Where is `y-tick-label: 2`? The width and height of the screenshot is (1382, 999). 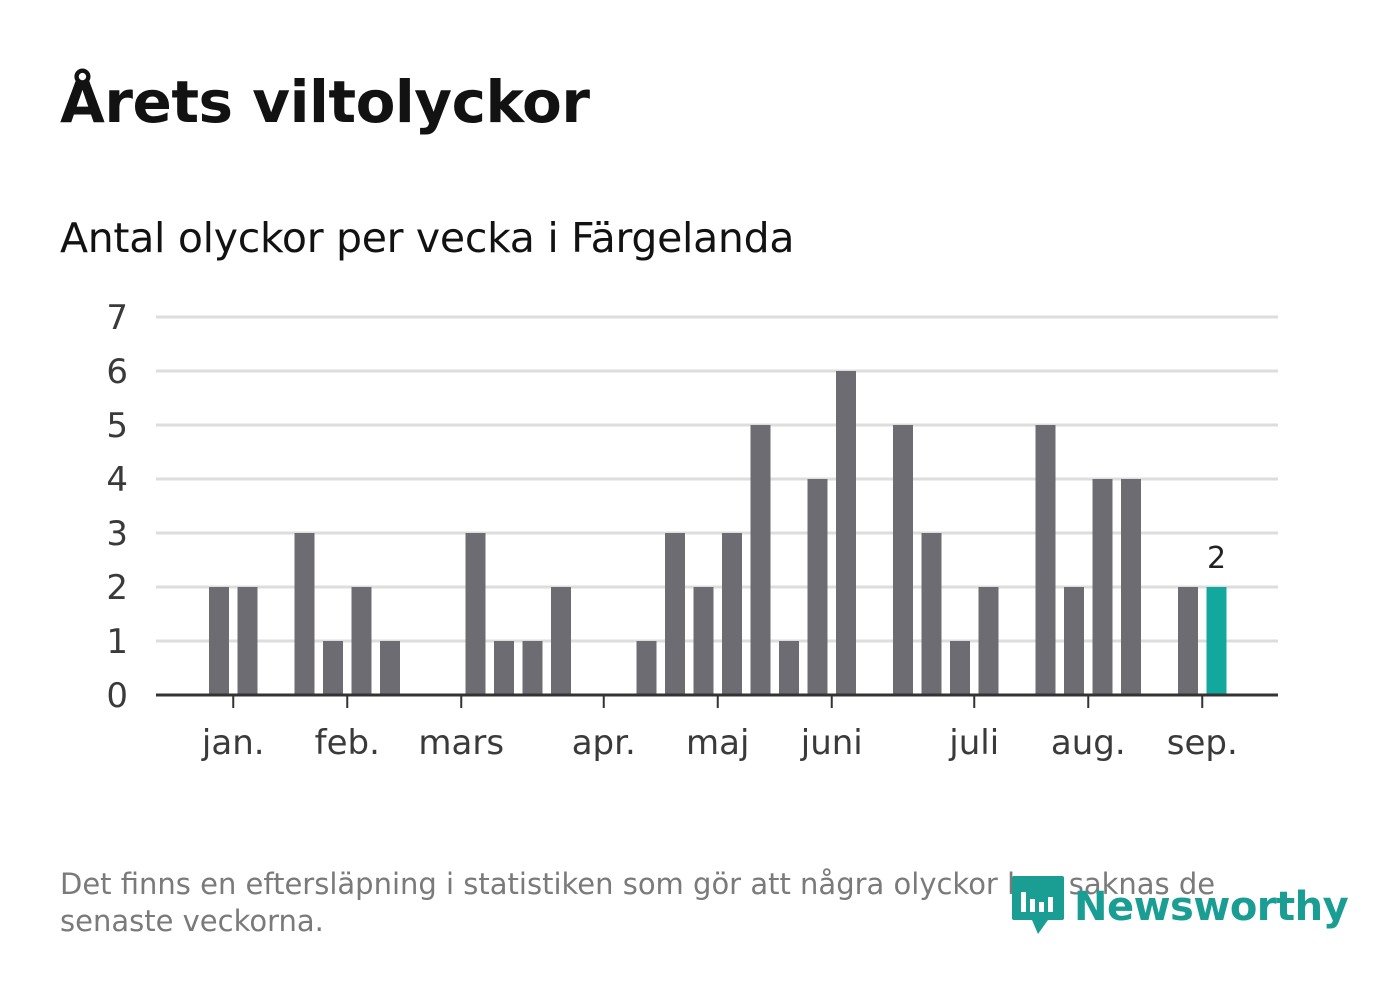
y-tick-label: 2 is located at coordinates (117, 588).